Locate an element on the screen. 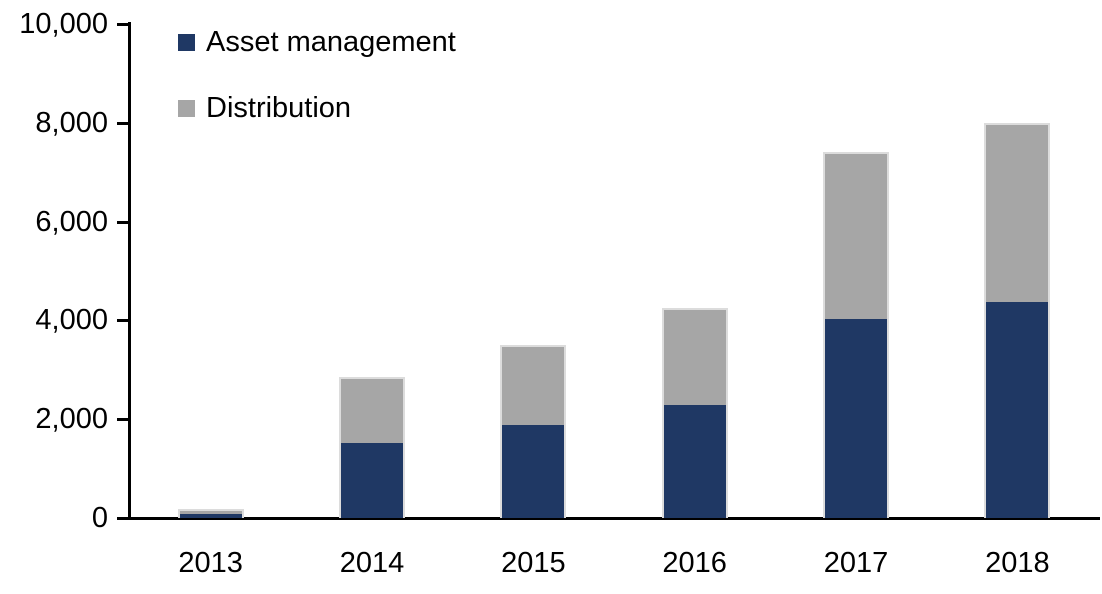  bar-2017 is located at coordinates (856, 335).